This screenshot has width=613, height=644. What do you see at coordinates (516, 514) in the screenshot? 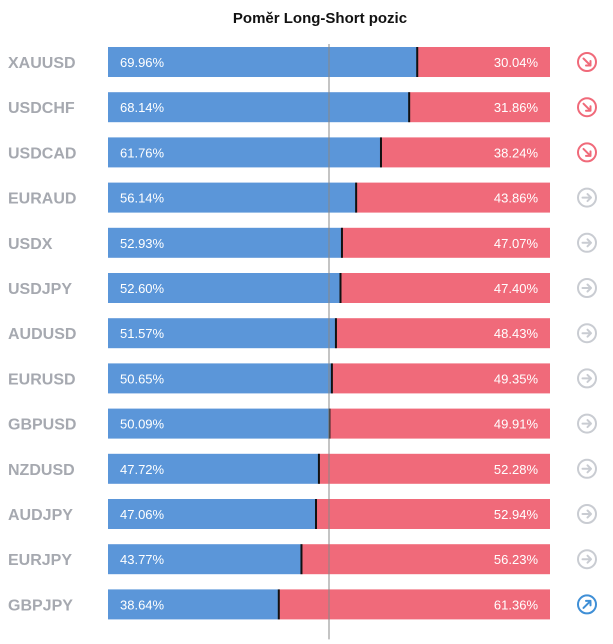
I see `short-percent-label: 52.94%` at bounding box center [516, 514].